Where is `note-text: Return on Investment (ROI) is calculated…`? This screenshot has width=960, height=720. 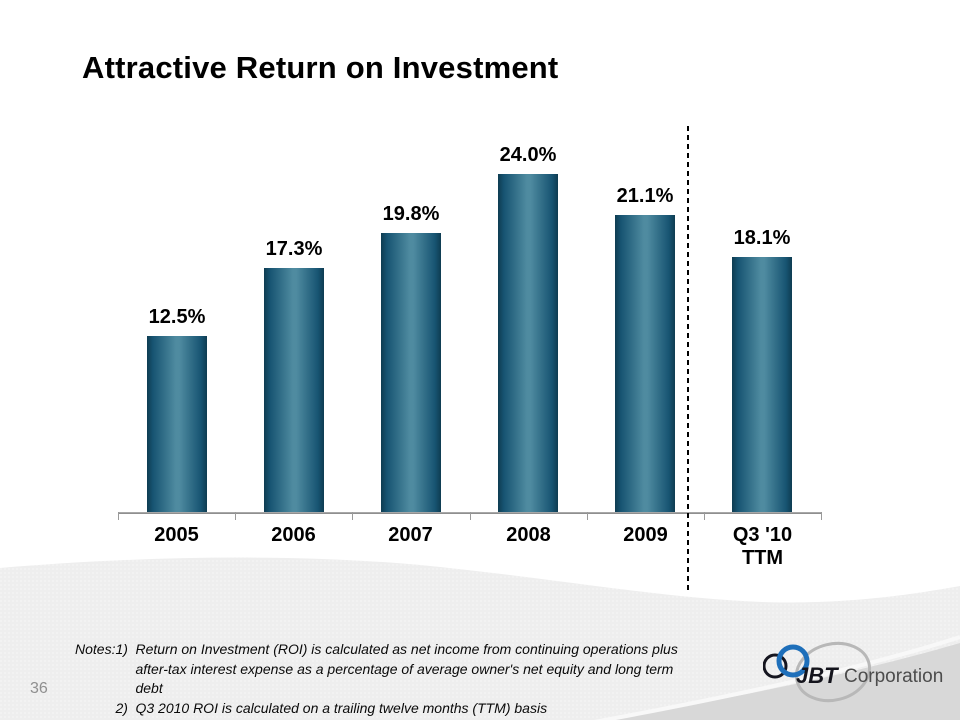
note-text: Return on Investment (ROI) is calculated… is located at coordinates (406, 668).